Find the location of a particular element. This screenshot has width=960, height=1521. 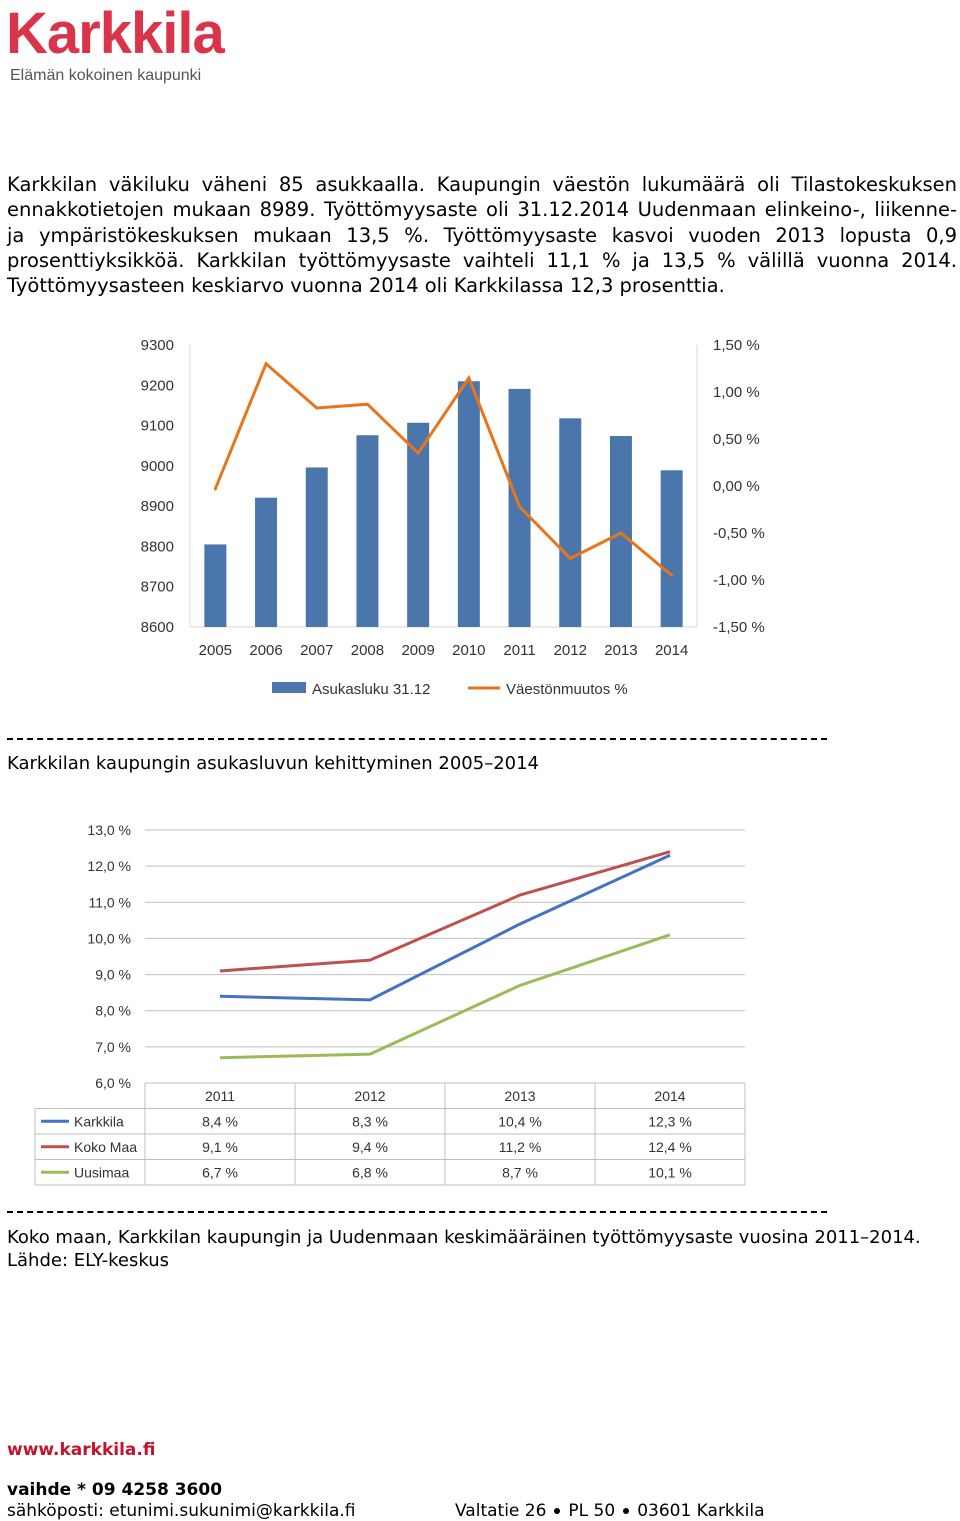

table-header-cell: 2014 is located at coordinates (669, 1096).